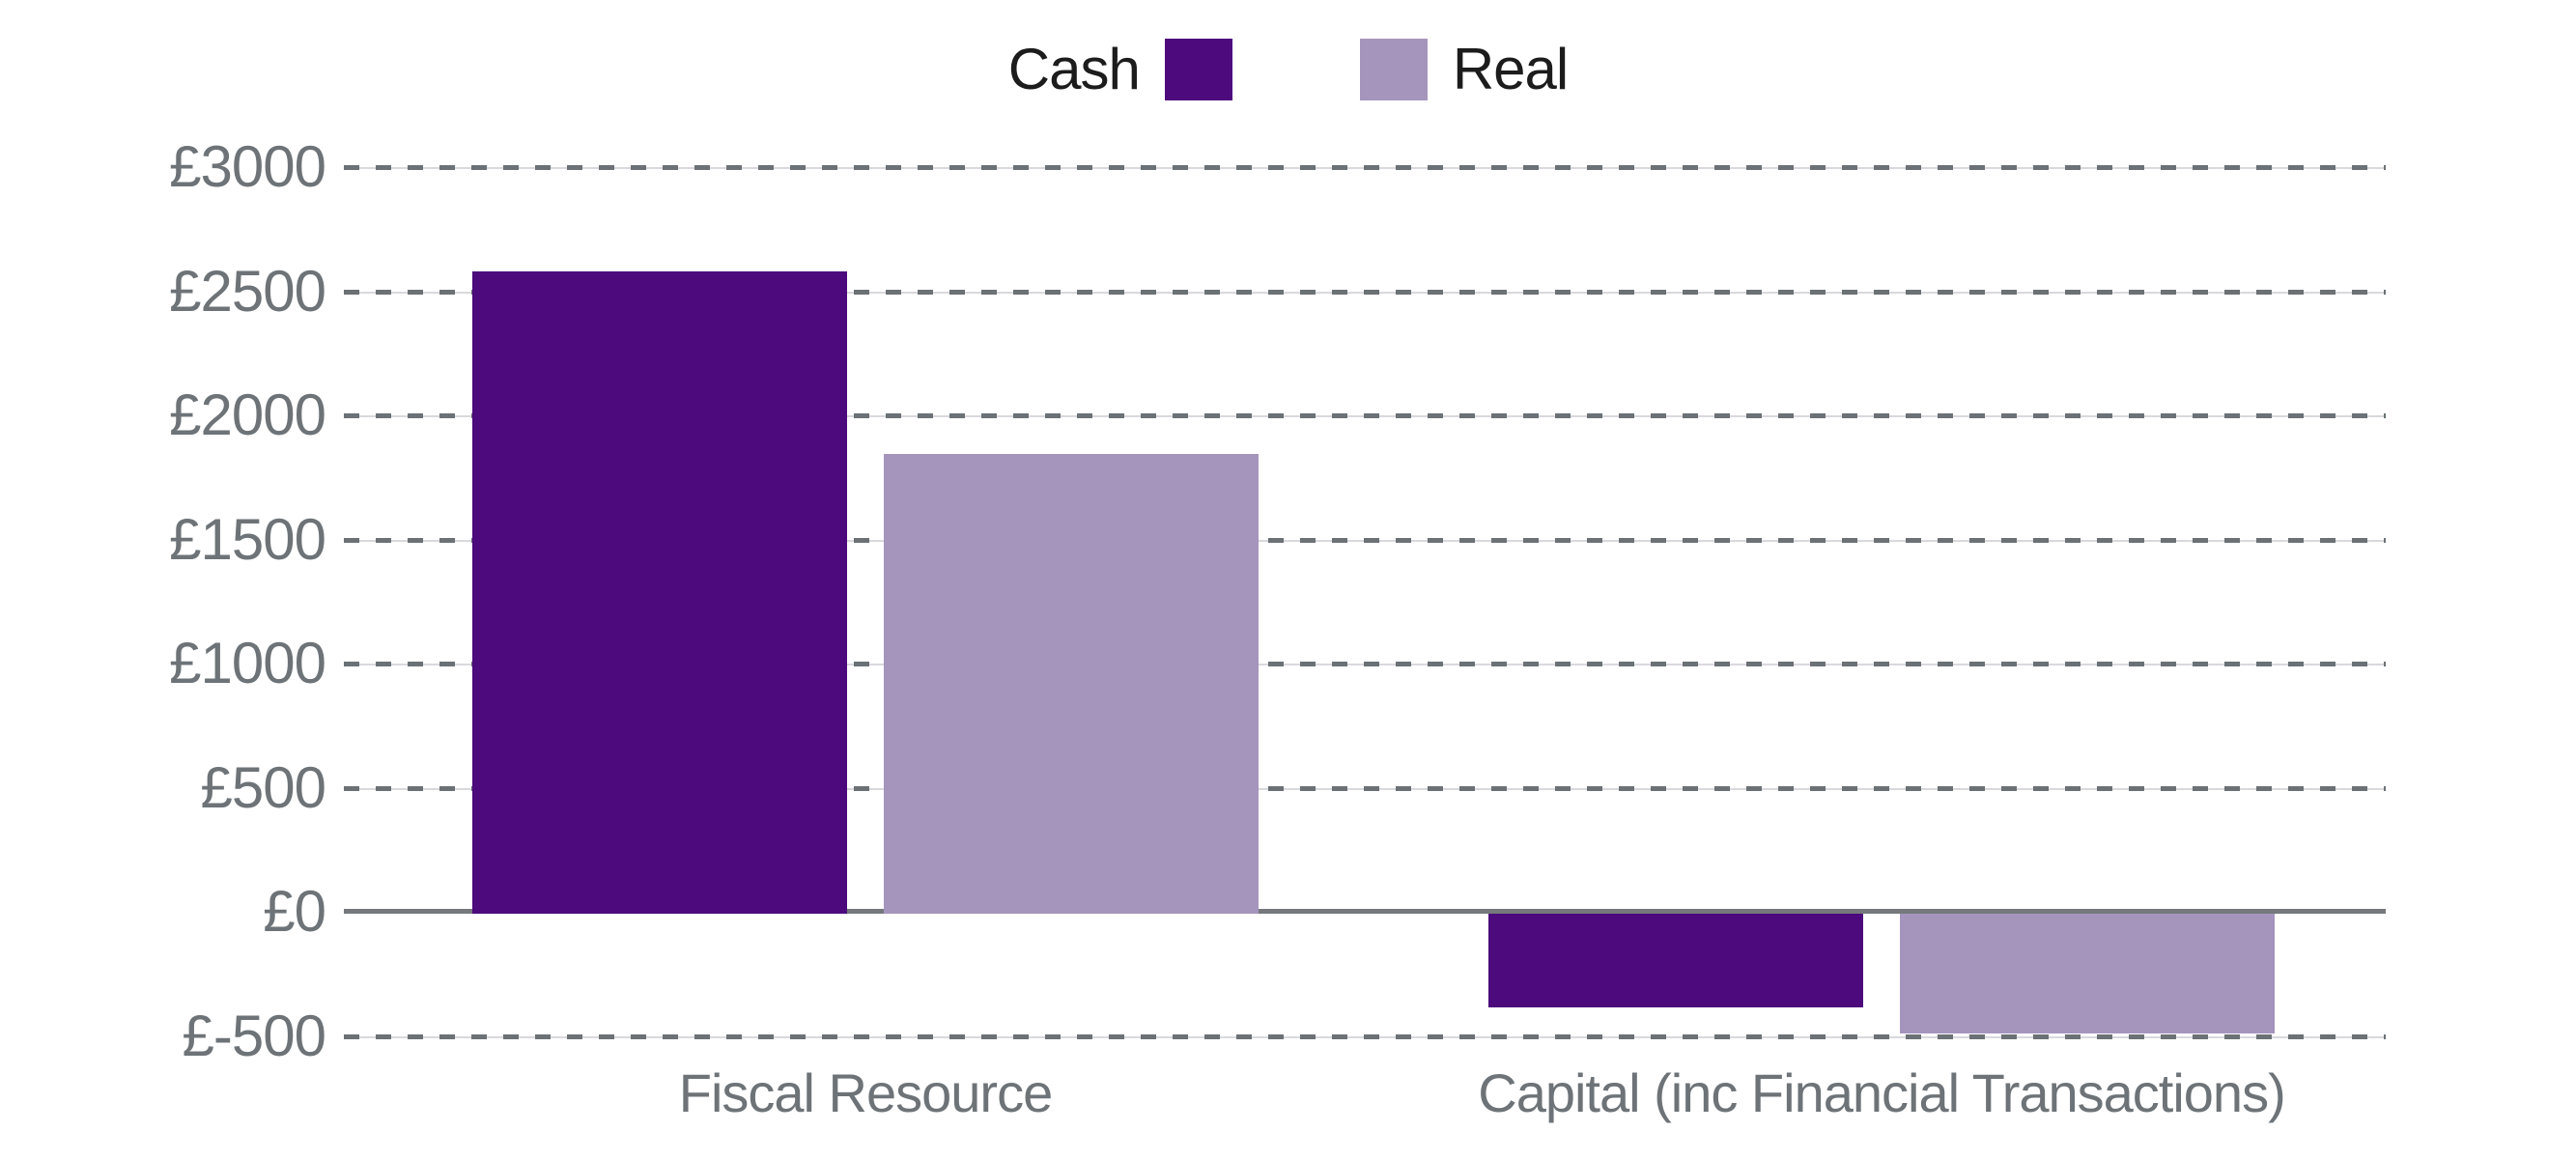 This screenshot has height=1160, width=2576. What do you see at coordinates (247, 663) in the screenshot?
I see `y-axis-tick-label: £1000` at bounding box center [247, 663].